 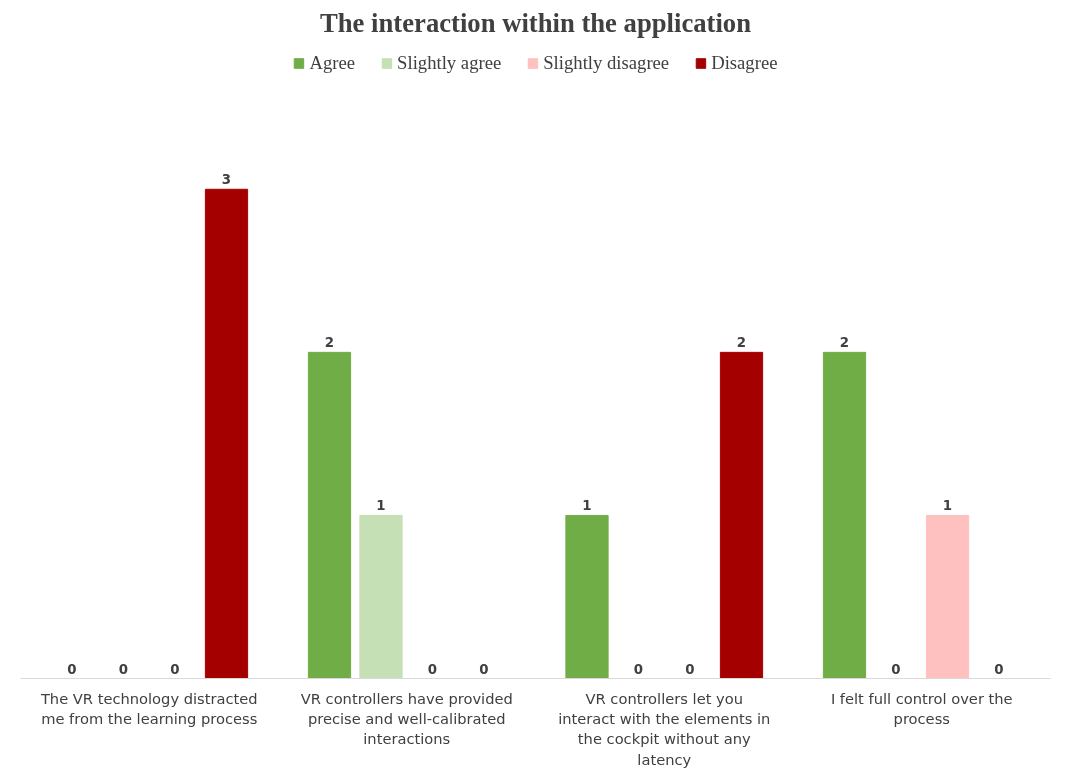 I want to click on x-tick-label: The VR technology distracted me from the learning process, so click(x=148, y=708).